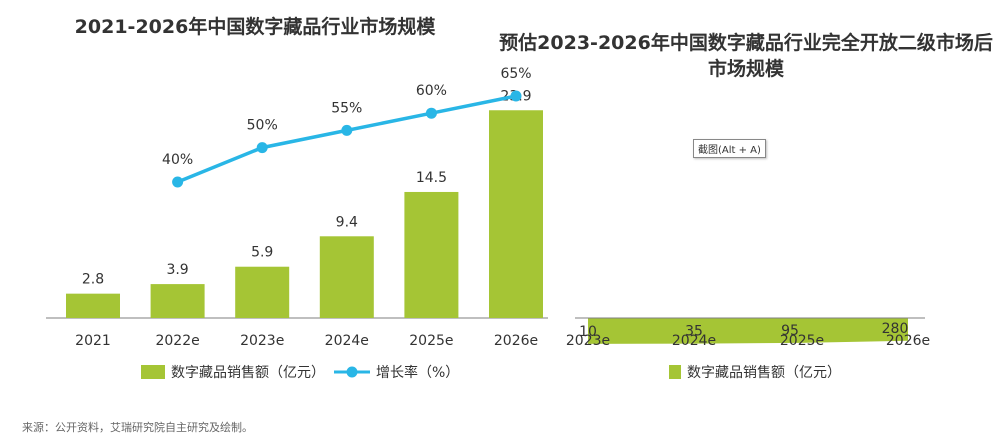 This screenshot has width=1000, height=443. Describe the element at coordinates (262, 148) in the screenshot. I see `growth-point-2023e` at that location.